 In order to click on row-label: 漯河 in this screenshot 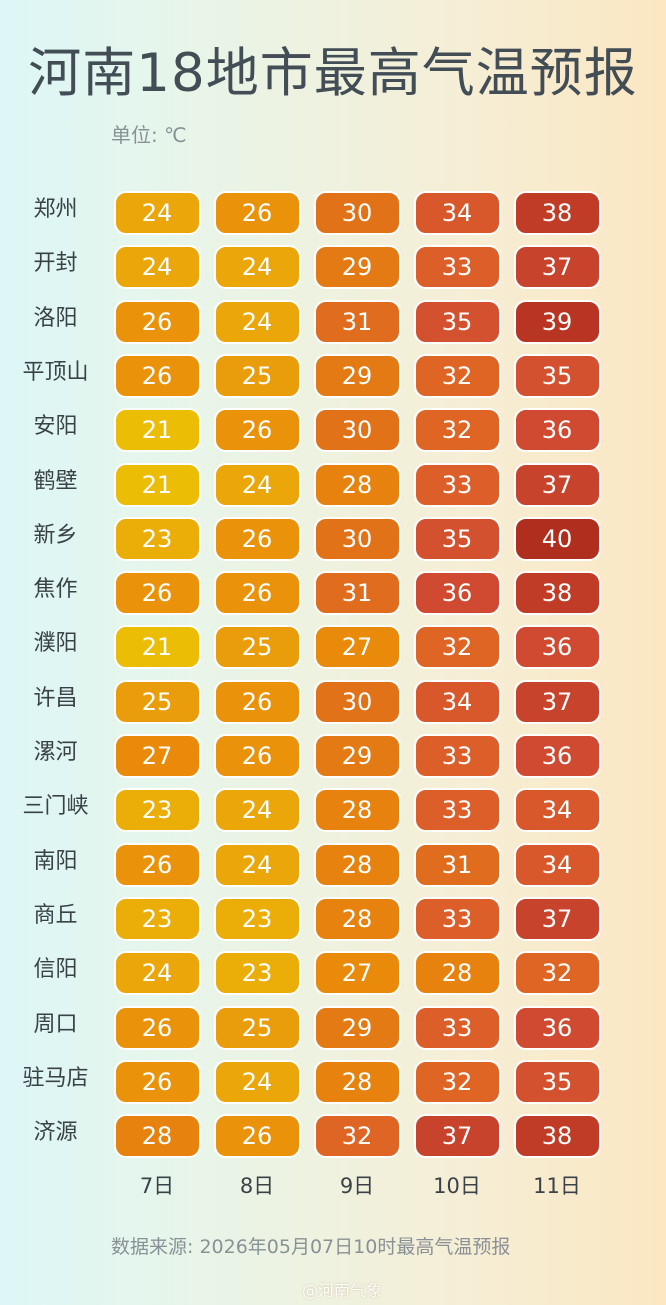, I will do `click(55, 752)`.